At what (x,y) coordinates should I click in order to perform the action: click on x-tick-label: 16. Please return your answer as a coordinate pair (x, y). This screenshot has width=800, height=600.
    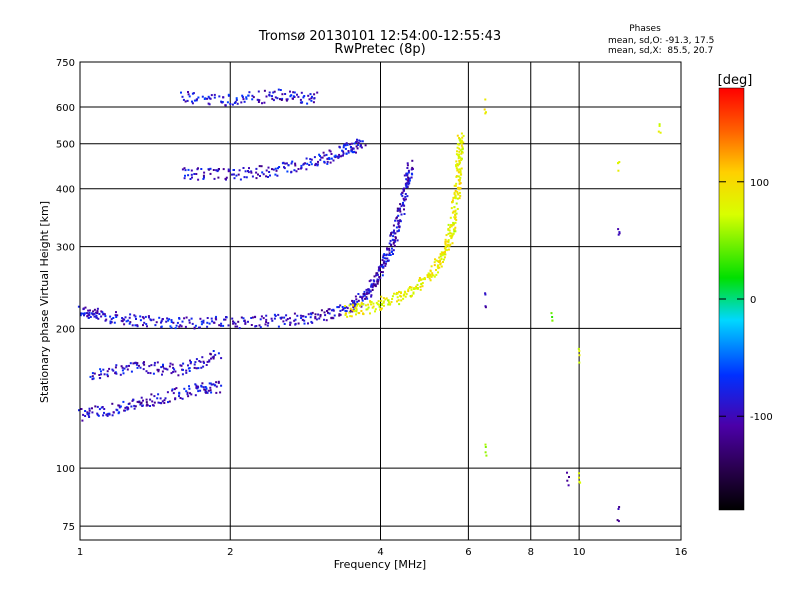
    Looking at the image, I should click on (681, 552).